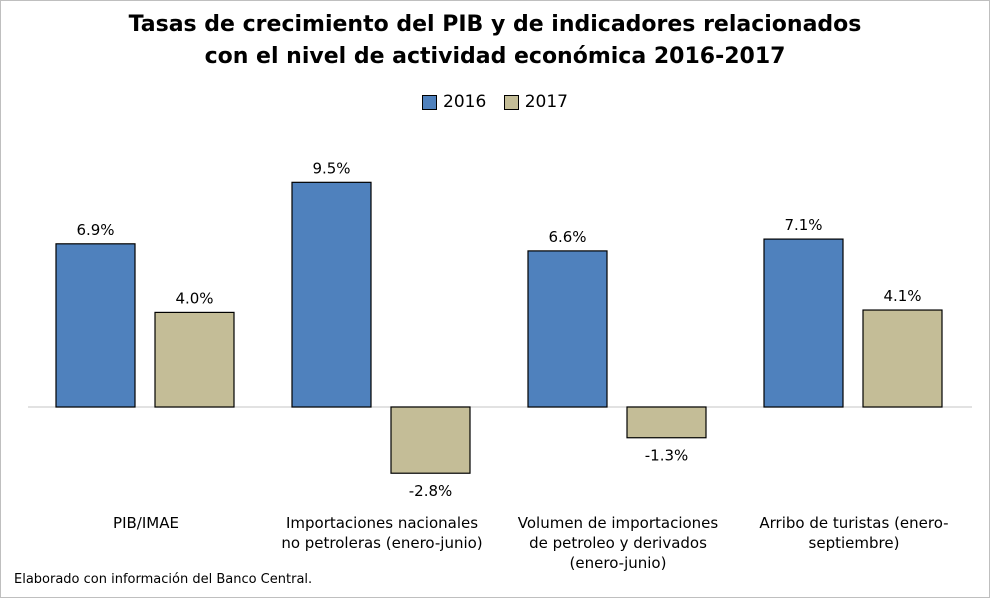 The width and height of the screenshot is (1000, 600). Describe the element at coordinates (465, 102) in the screenshot. I see `legend-label-2016: 2016` at that location.